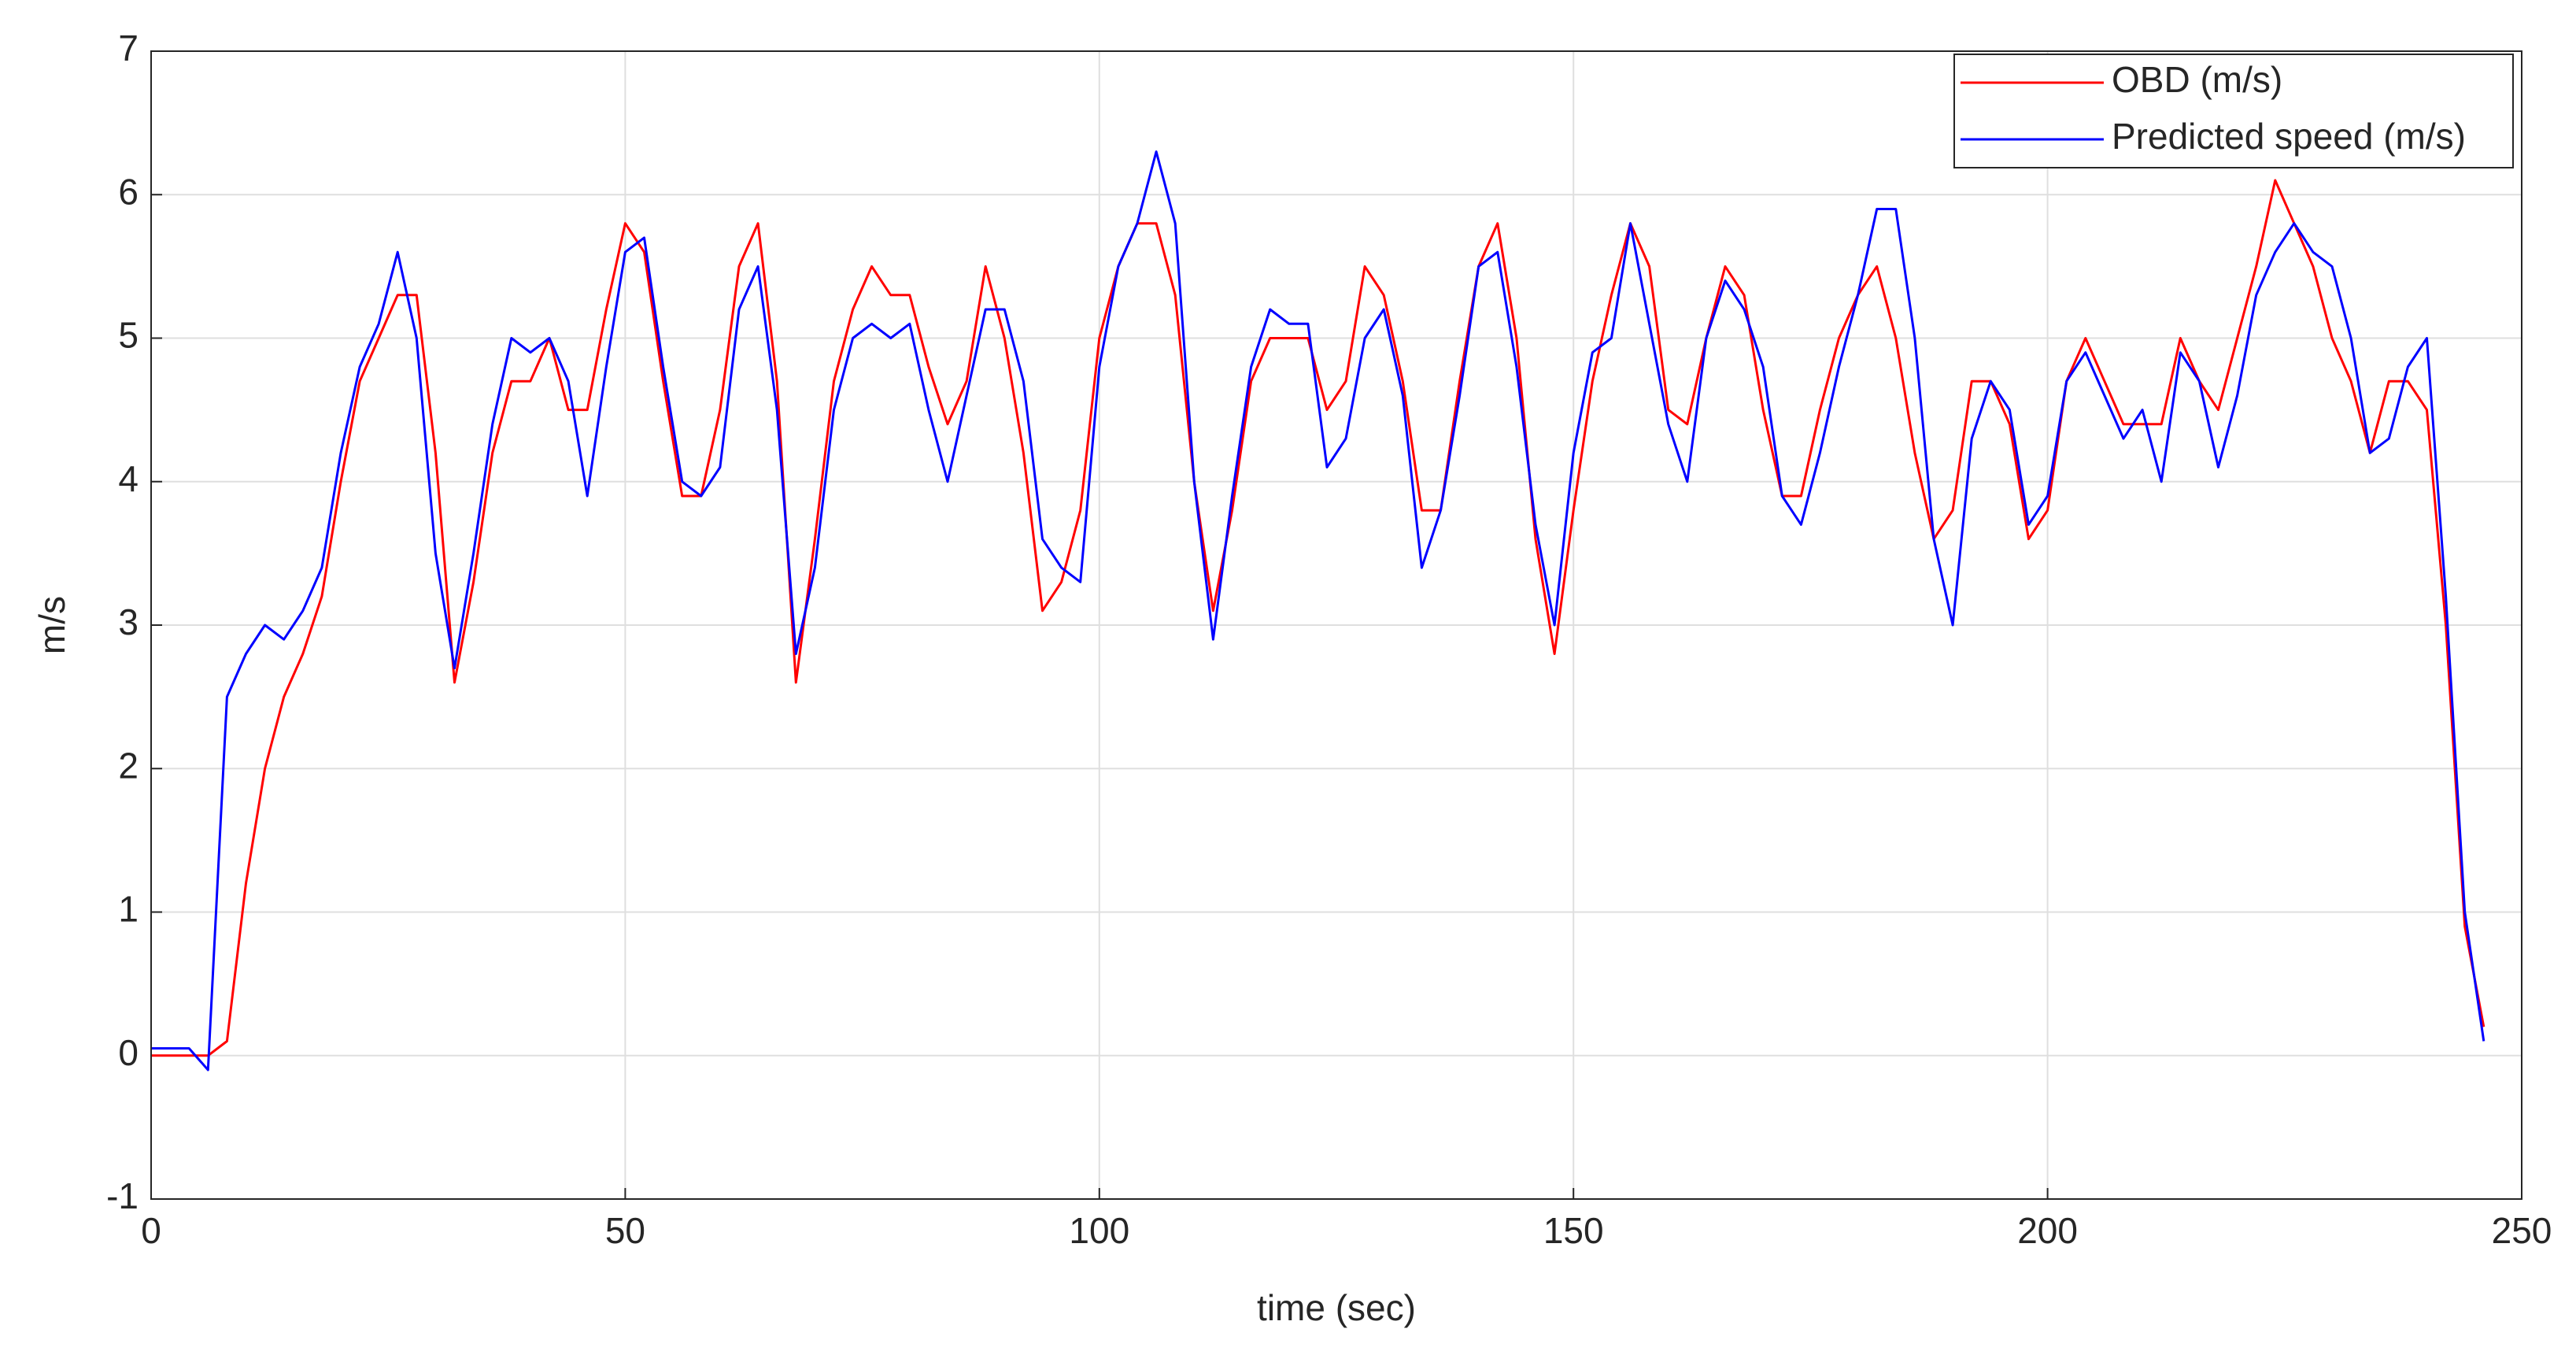 The height and width of the screenshot is (1362, 2576). I want to click on x-tick-label: 100, so click(1099, 1230).